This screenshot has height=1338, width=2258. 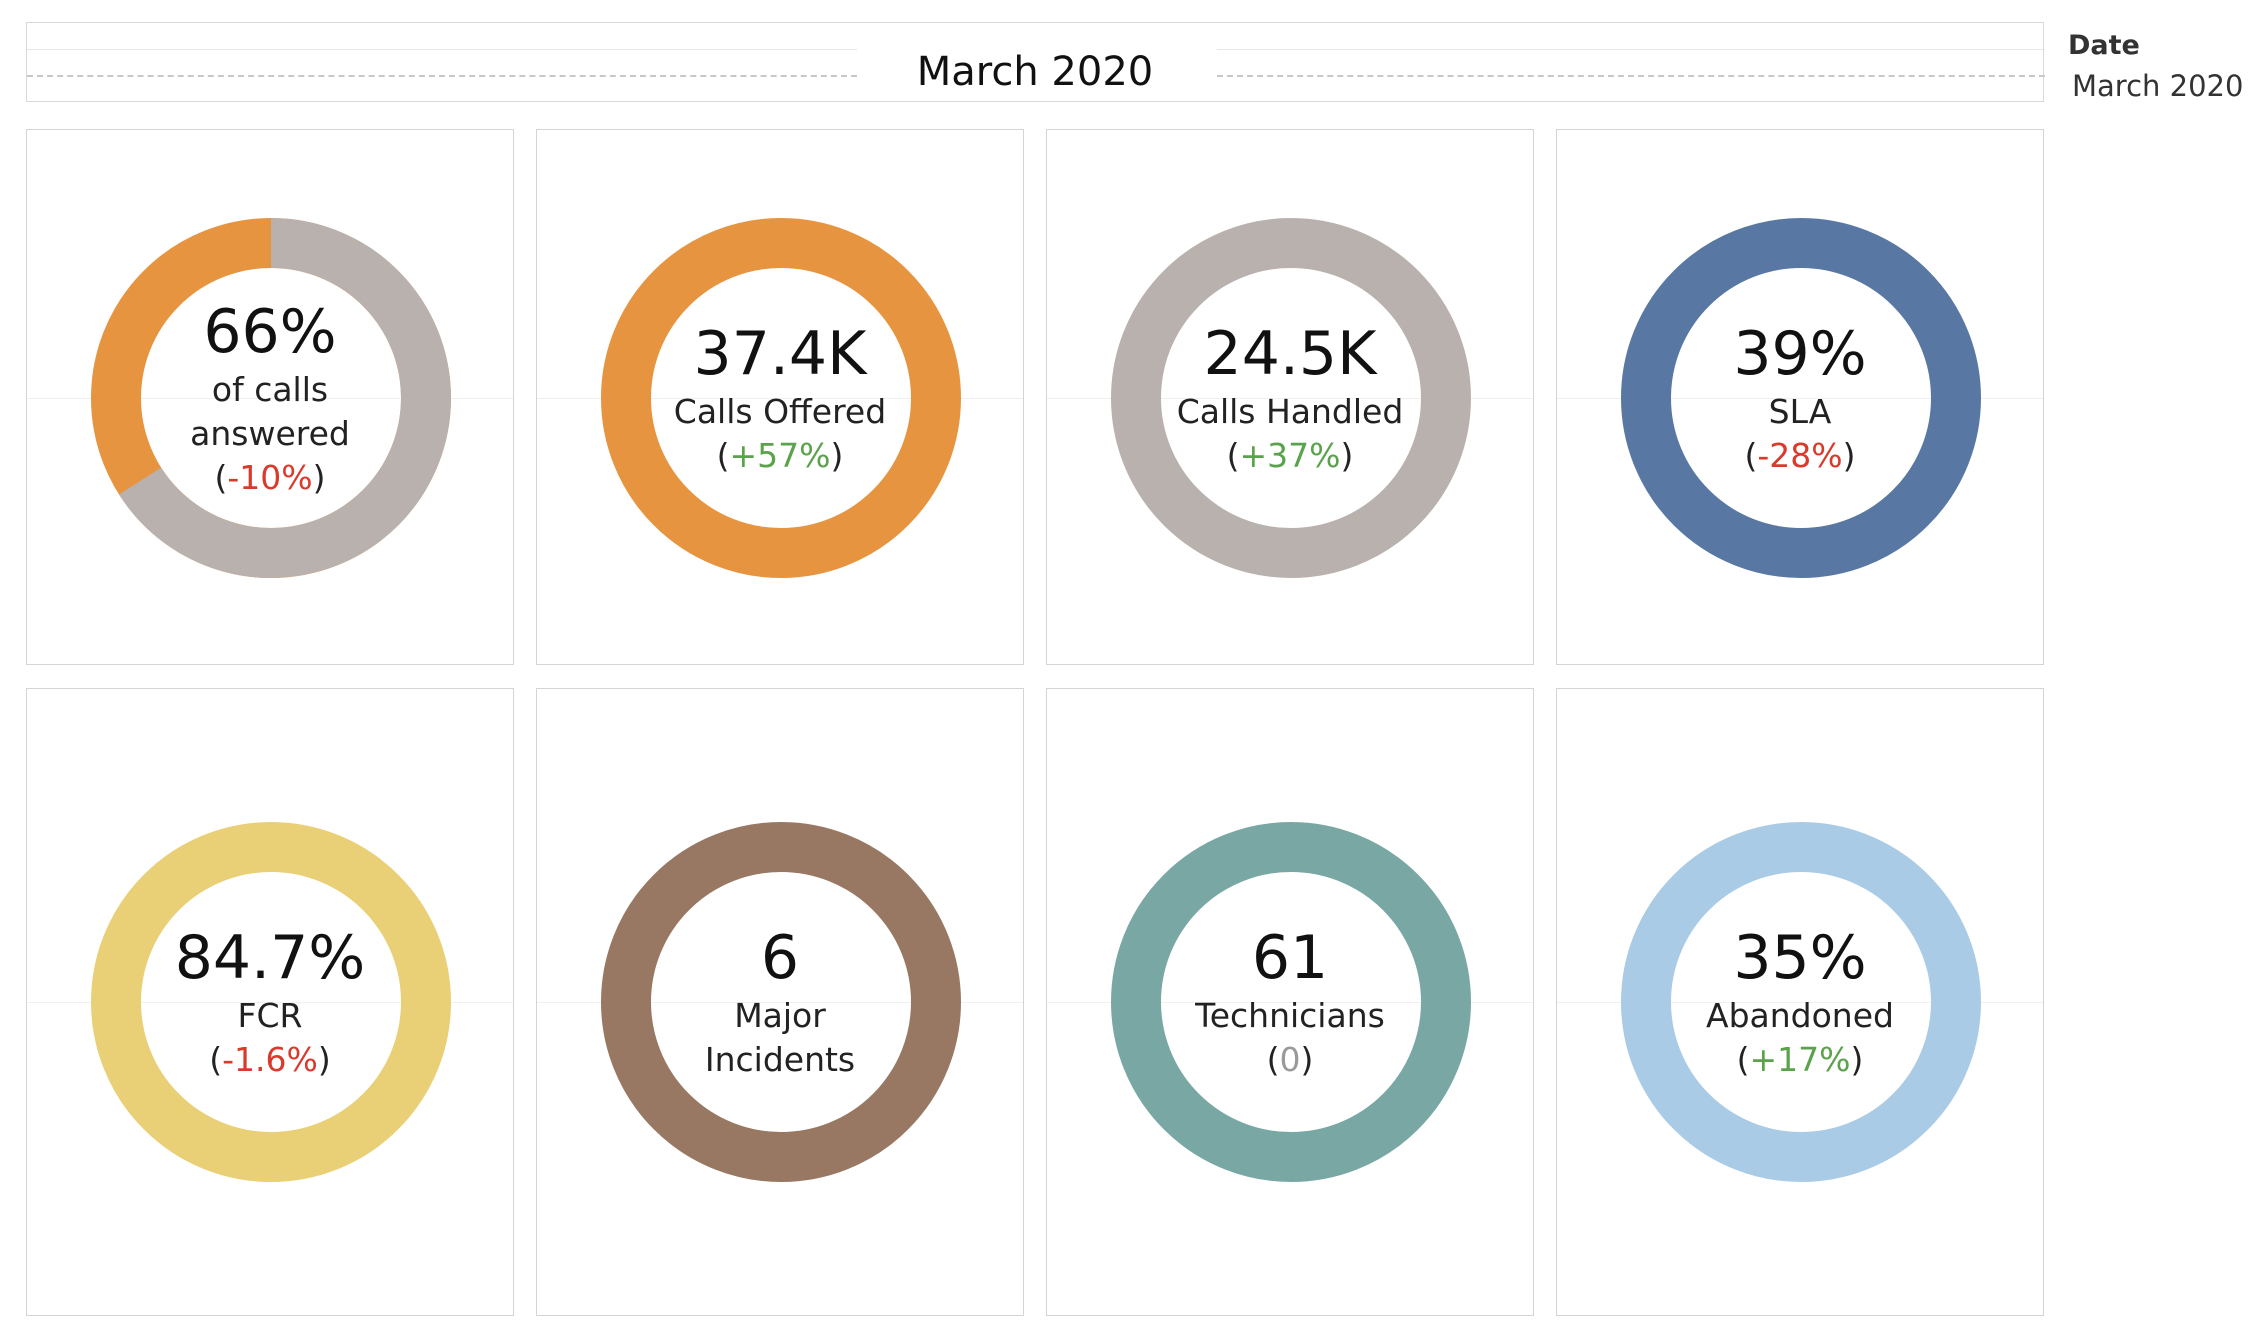 I want to click on kpi-change-value: -28%, so click(x=1800, y=455).